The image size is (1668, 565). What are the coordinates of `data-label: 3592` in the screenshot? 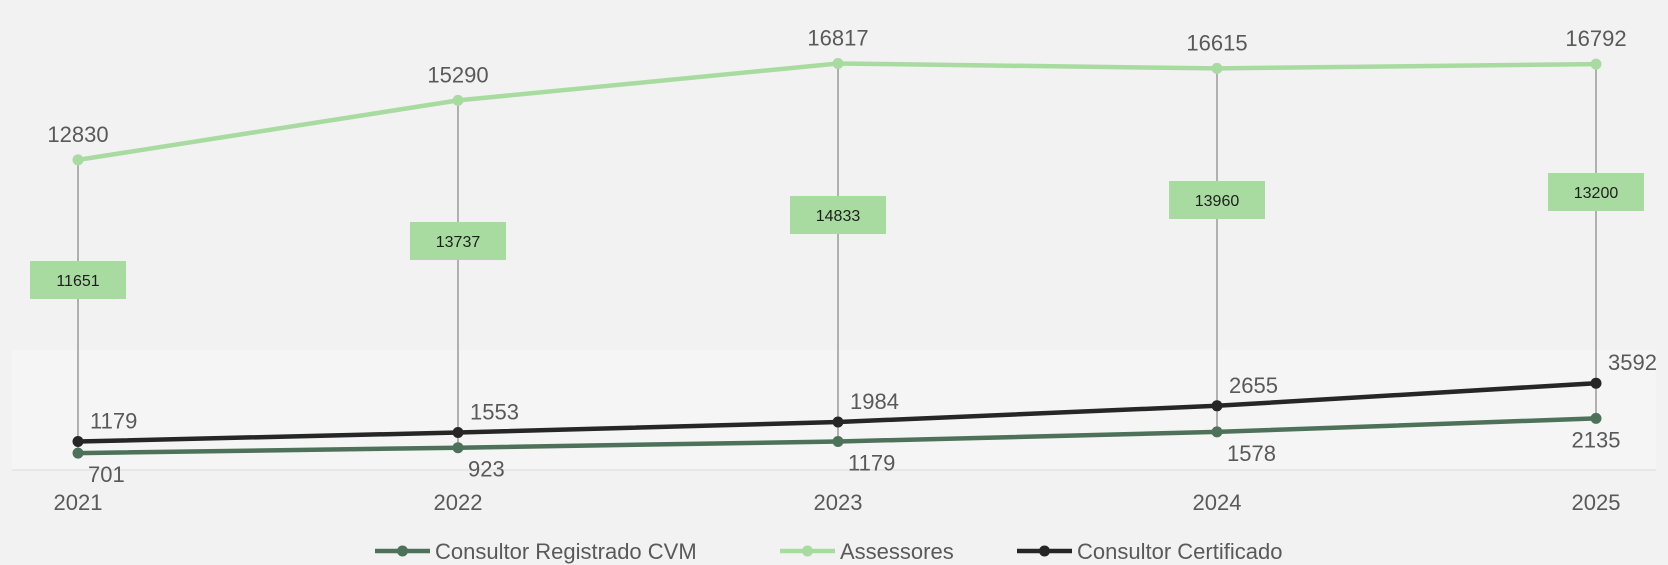 It's located at (1632, 362).